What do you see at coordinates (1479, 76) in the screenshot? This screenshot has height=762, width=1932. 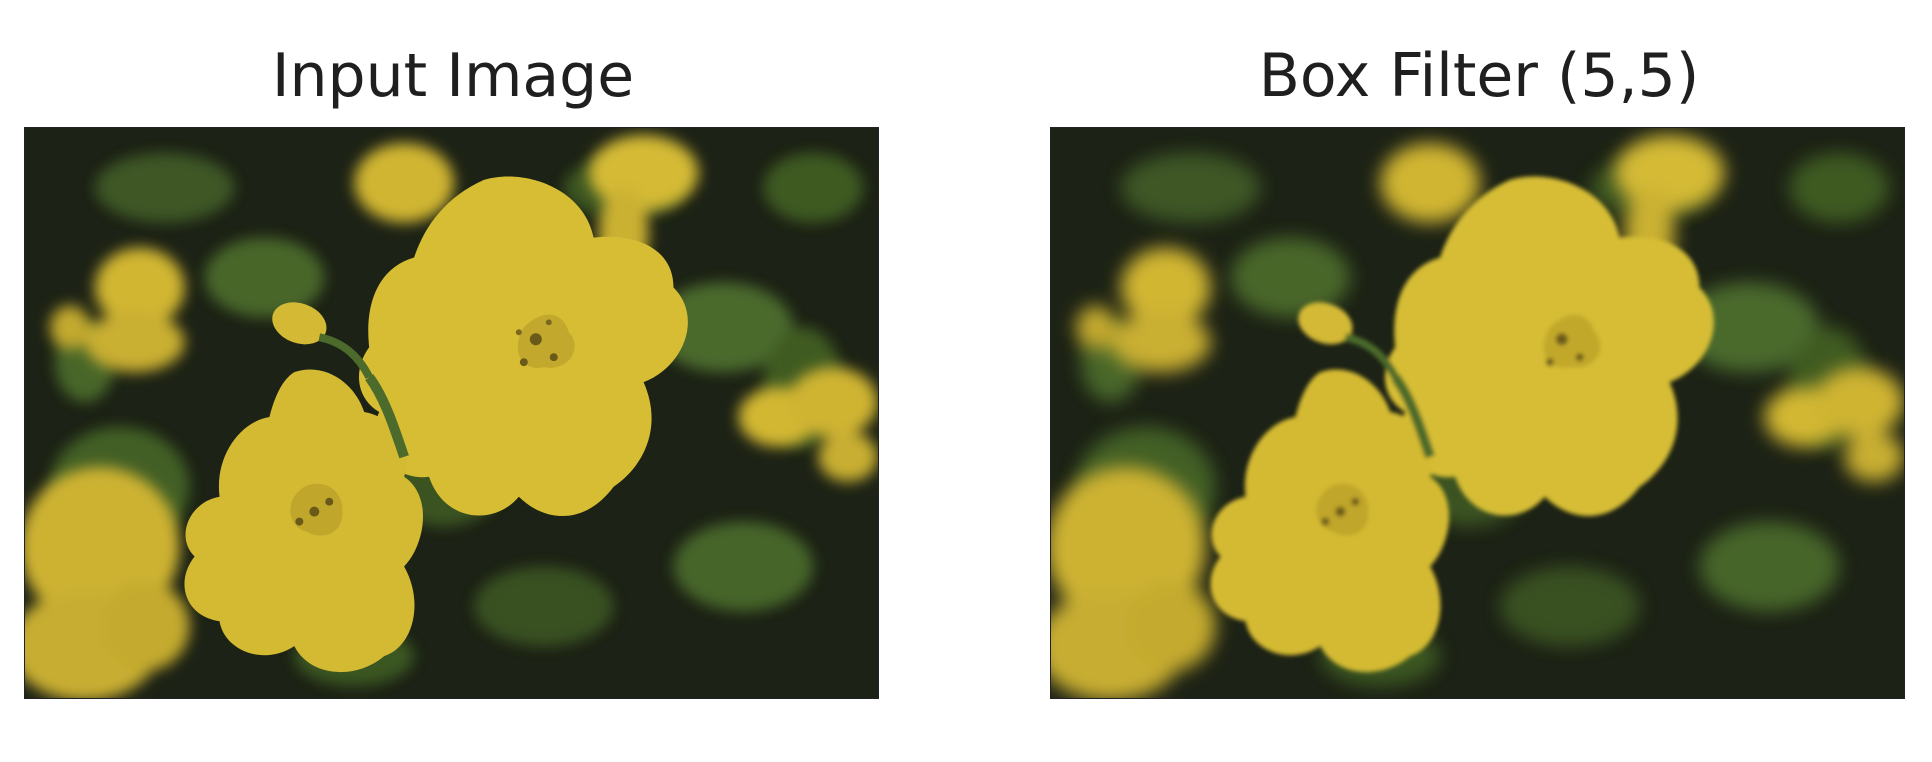 I see `box-filter-title: Box Filter (5,5)` at bounding box center [1479, 76].